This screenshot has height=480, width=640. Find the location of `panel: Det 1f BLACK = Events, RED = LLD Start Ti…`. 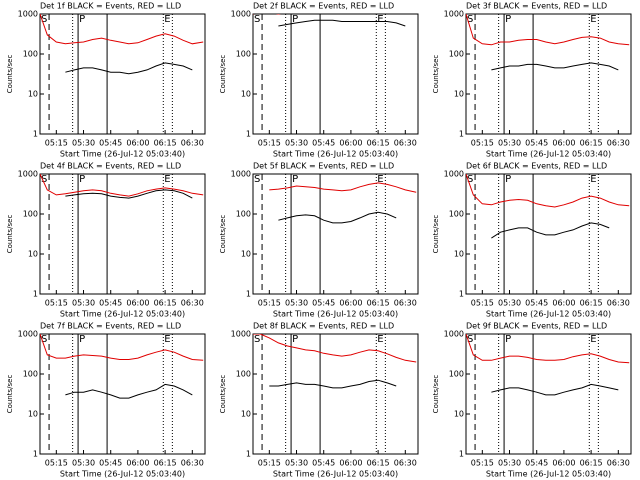

panel: Det 1f BLACK = Events, RED = LLD Start Ti… is located at coordinates (106, 80).